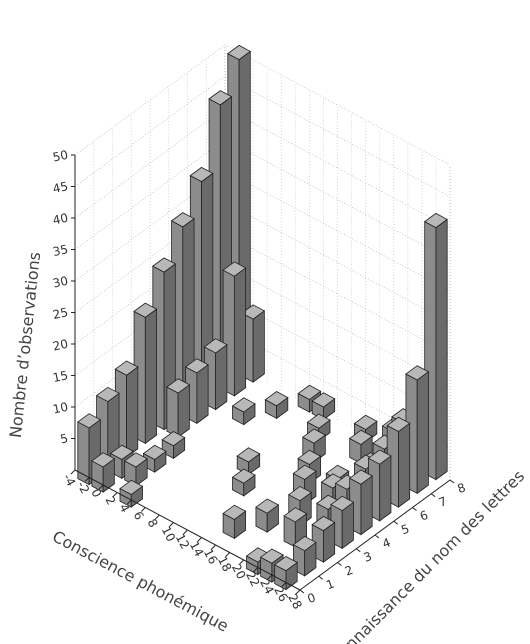 This screenshot has height=644, width=530. Describe the element at coordinates (330, 585) in the screenshot. I see `y-tick-label: 1` at that location.